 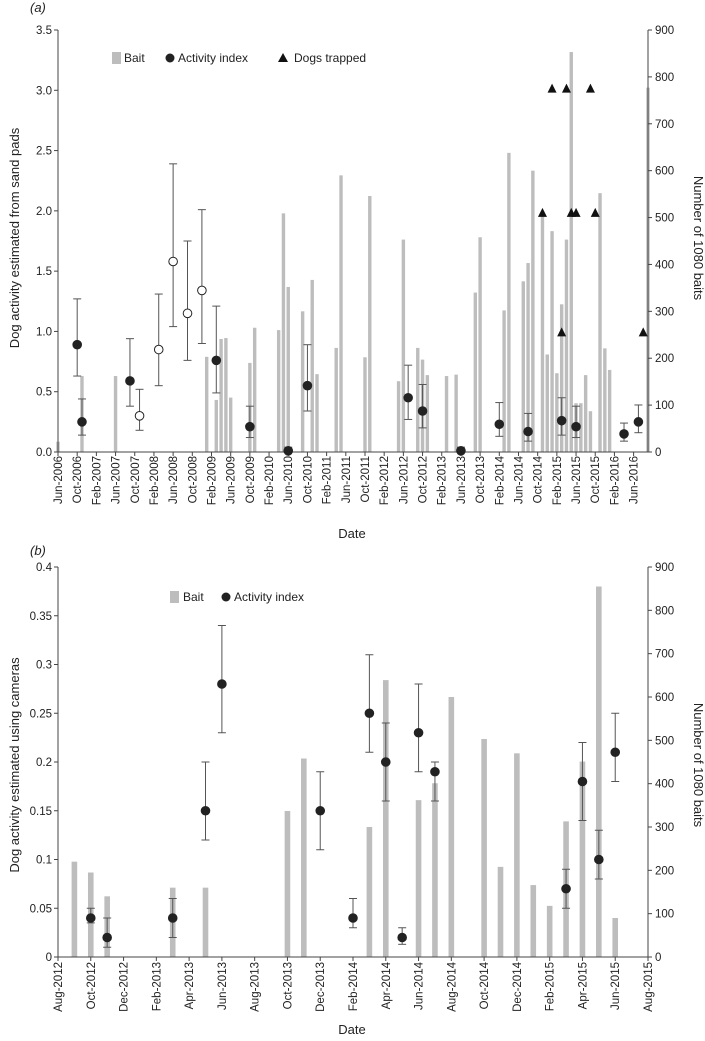 I want to click on right-tick-label: 700, so click(x=664, y=655).